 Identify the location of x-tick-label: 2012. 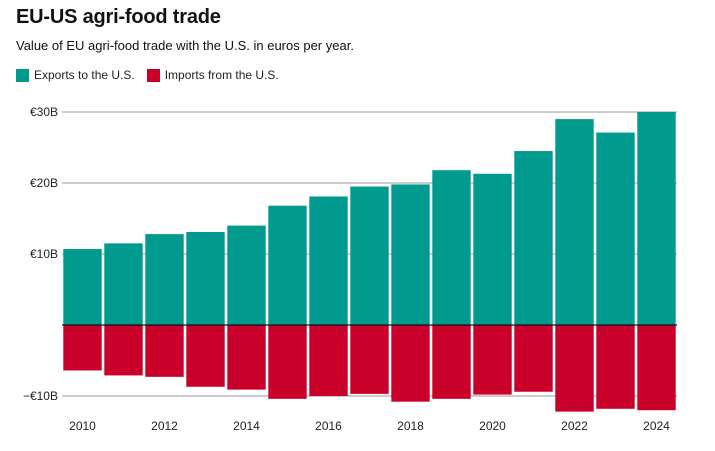
(164, 426).